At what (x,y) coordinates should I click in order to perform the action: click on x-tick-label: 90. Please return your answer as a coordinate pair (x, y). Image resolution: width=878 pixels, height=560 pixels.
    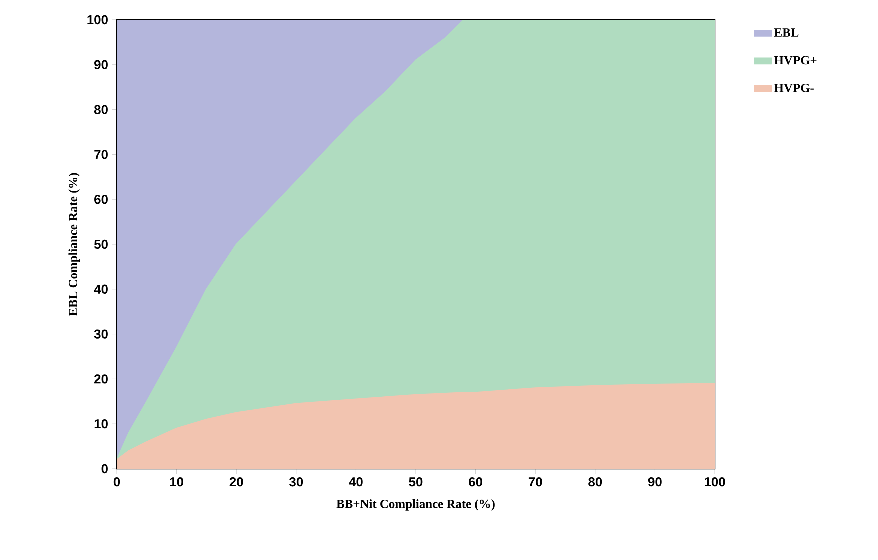
    Looking at the image, I should click on (655, 482).